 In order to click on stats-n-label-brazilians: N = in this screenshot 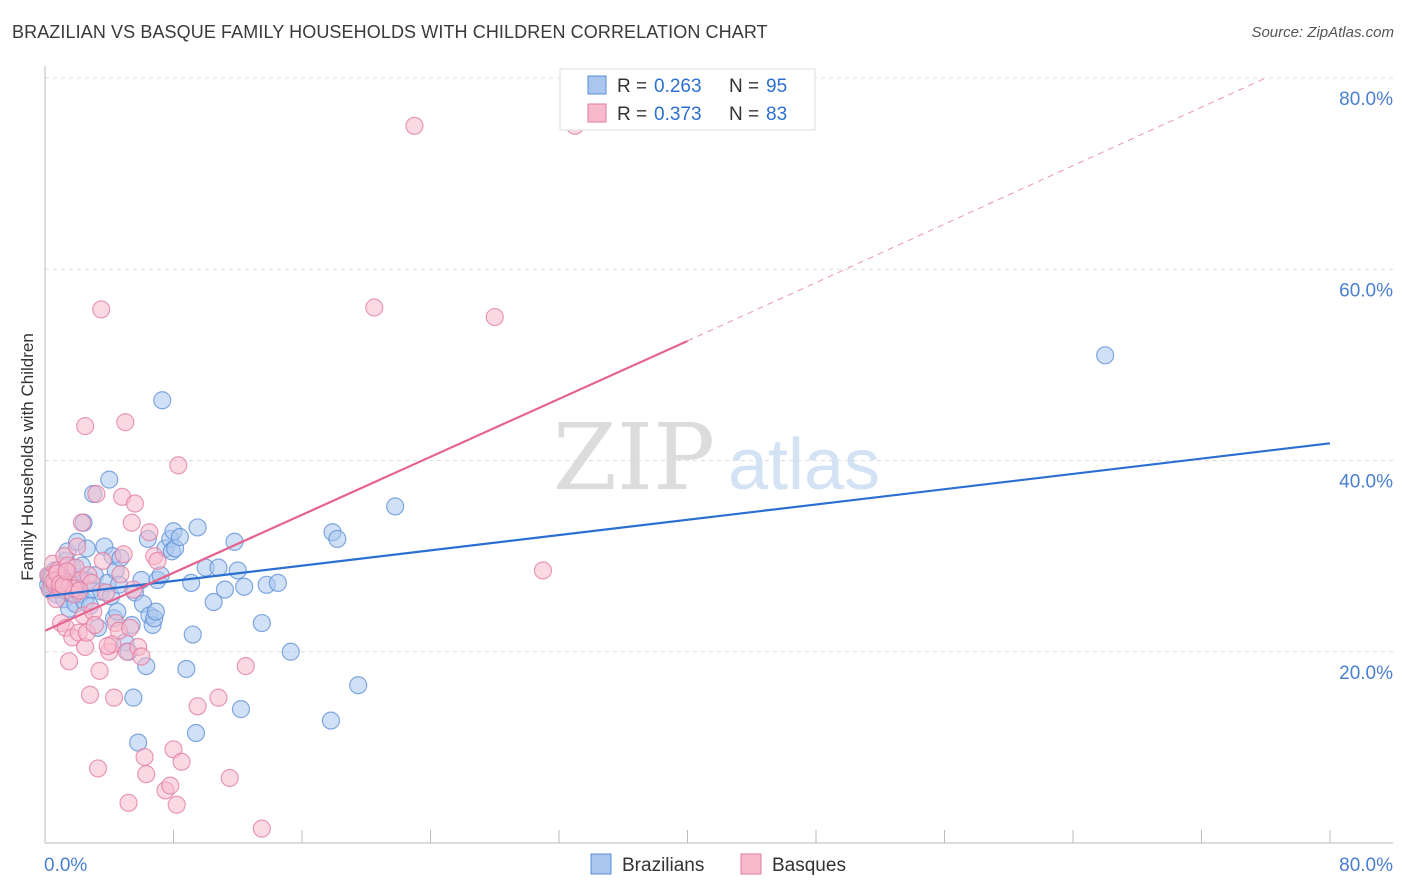, I will do `click(744, 86)`.